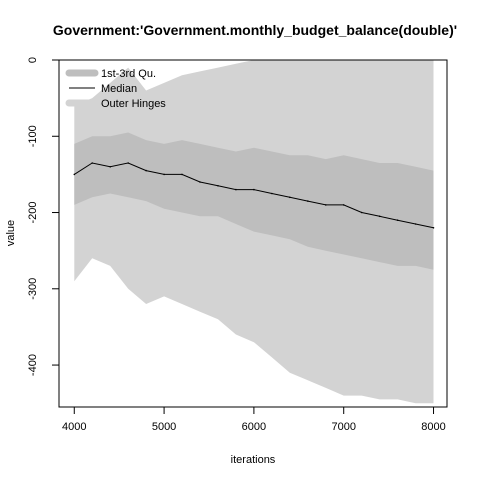 The image size is (480, 480). What do you see at coordinates (33, 365) in the screenshot?
I see `y-tick-label: -400` at bounding box center [33, 365].